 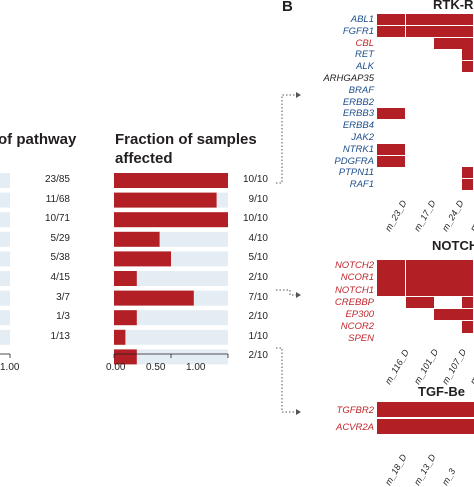 I want to click on gene-label-erbb3: ERBB3, so click(x=358, y=114).